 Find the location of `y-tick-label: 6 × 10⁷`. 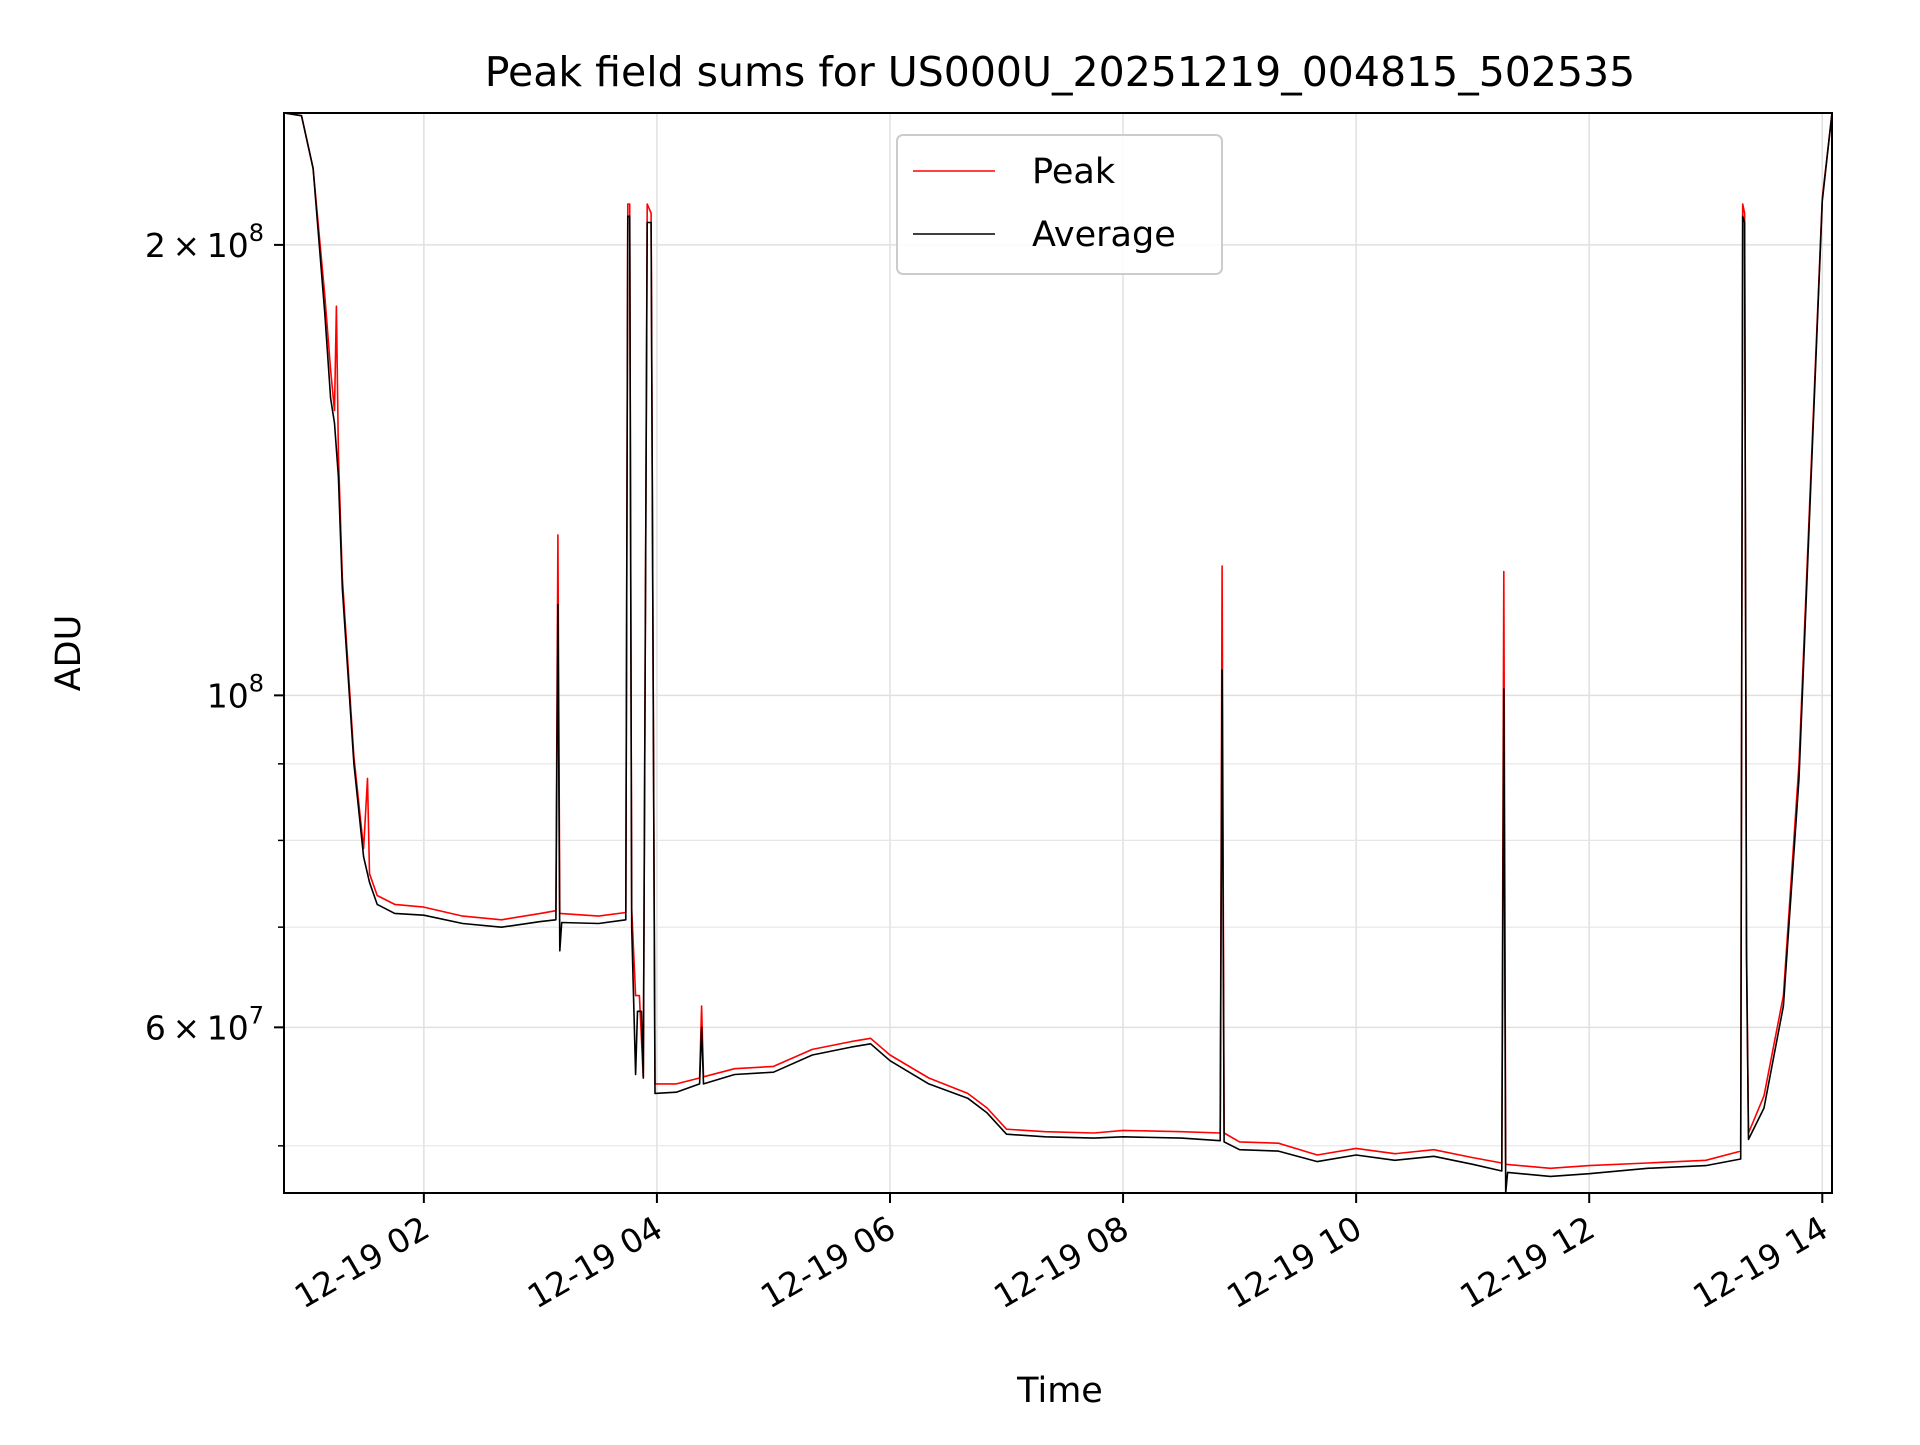

y-tick-label: 6 × 10⁷ is located at coordinates (204, 1024).